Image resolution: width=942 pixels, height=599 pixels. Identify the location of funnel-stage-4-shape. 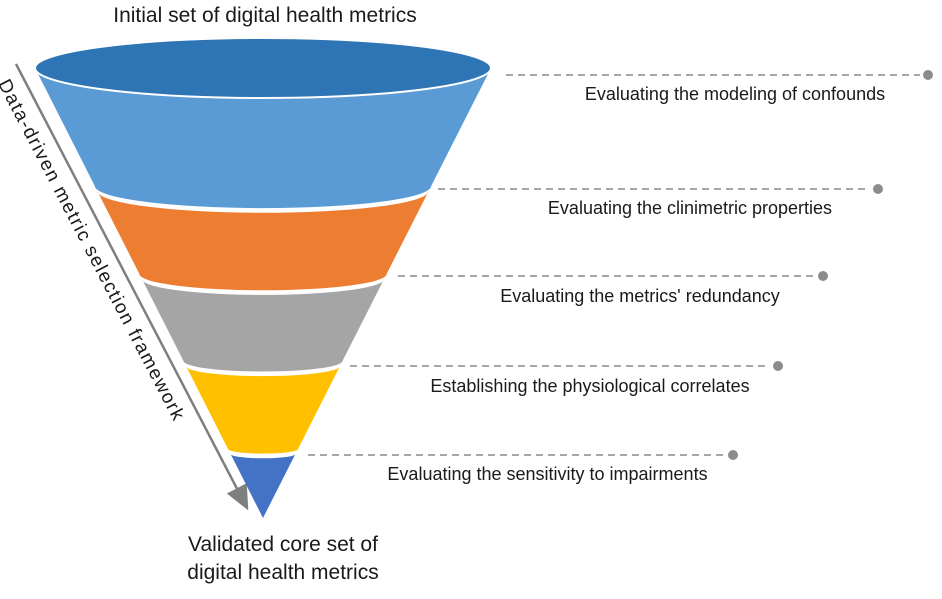
(263, 410).